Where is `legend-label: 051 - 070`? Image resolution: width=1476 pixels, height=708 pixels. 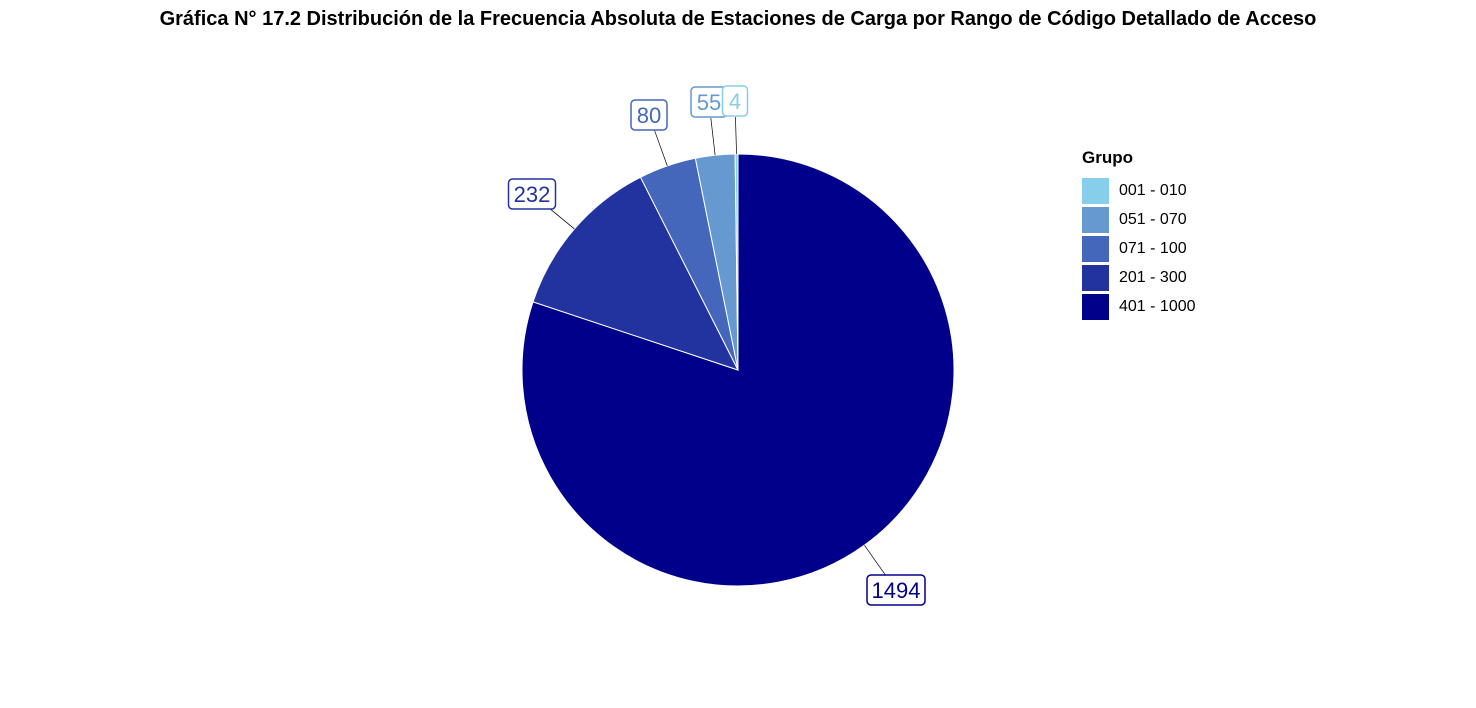 legend-label: 051 - 070 is located at coordinates (1153, 219).